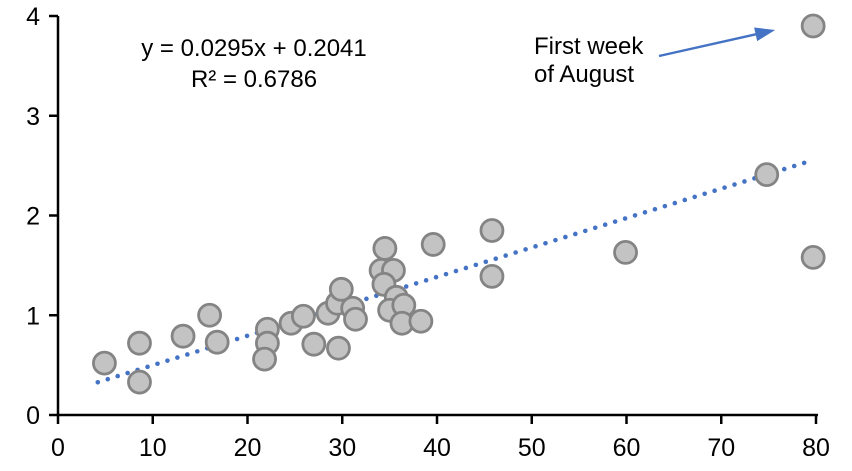  Describe the element at coordinates (248, 448) in the screenshot. I see `x-tick-label: 20` at that location.